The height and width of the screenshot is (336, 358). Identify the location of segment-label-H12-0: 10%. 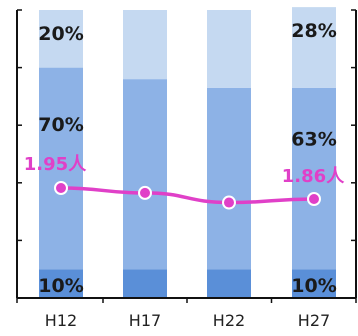
(60, 286).